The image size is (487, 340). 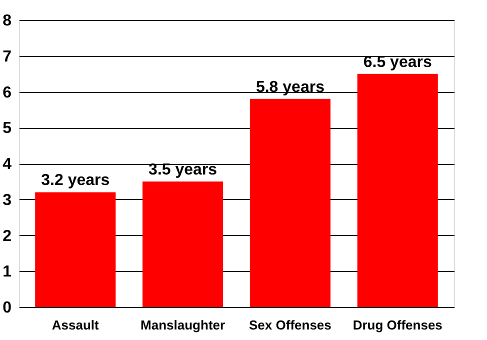 What do you see at coordinates (7, 21) in the screenshot?
I see `y-tick-label: 8` at bounding box center [7, 21].